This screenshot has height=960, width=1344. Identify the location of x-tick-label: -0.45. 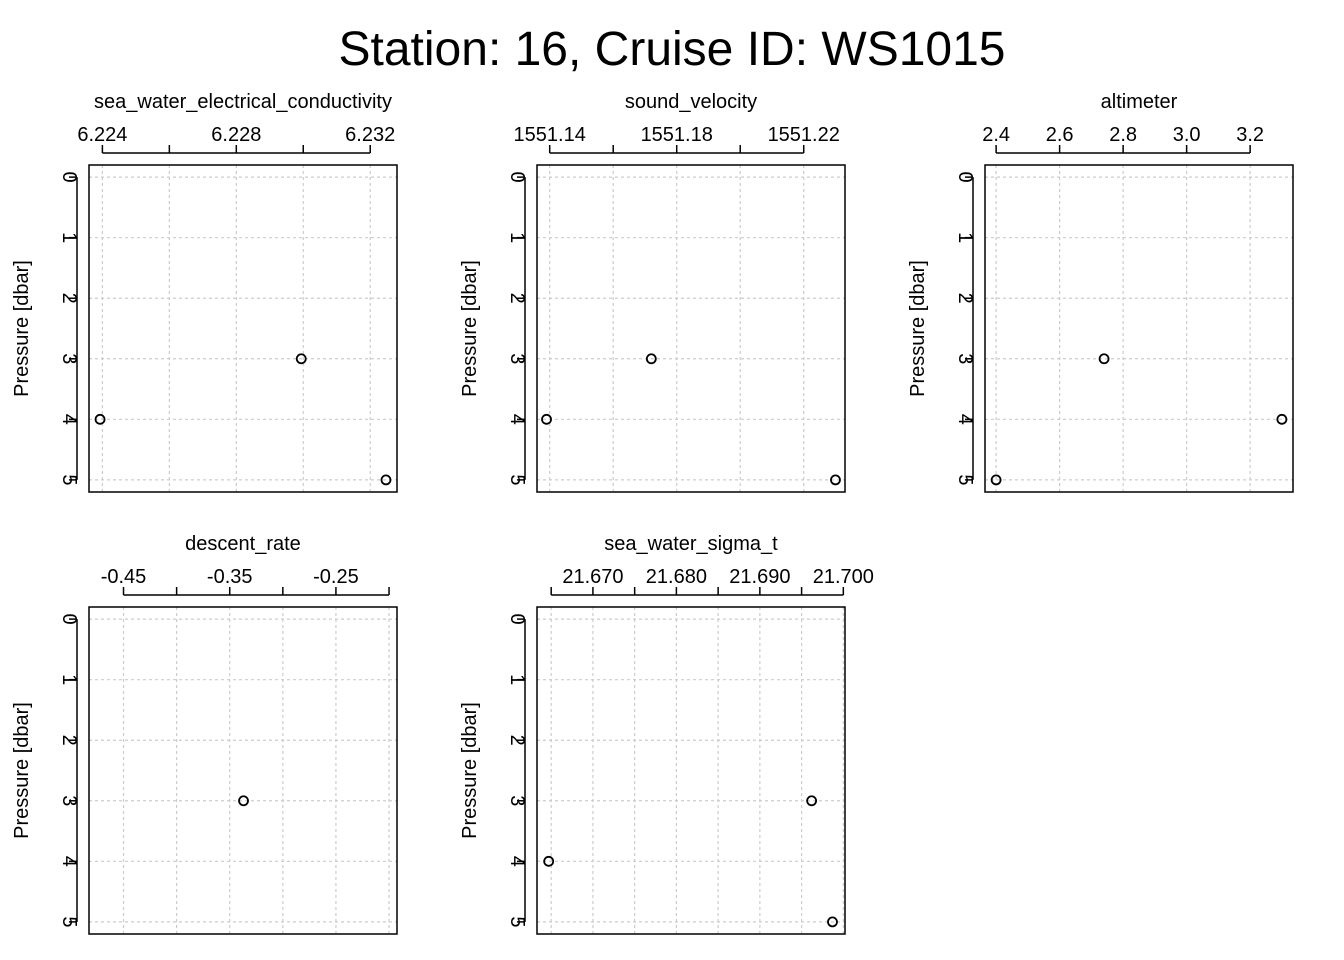
(124, 577).